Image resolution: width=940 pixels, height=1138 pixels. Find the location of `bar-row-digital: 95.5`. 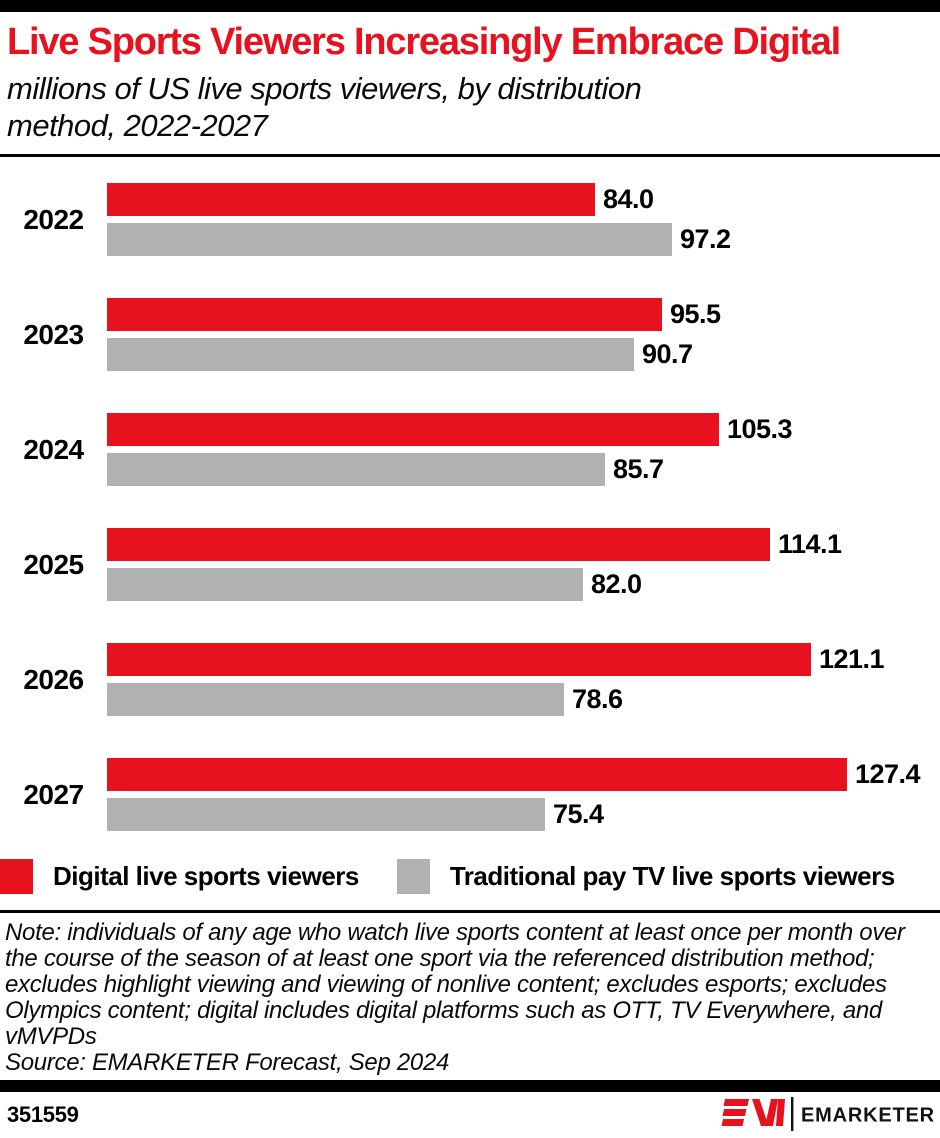

bar-row-digital: 95.5 is located at coordinates (523, 314).